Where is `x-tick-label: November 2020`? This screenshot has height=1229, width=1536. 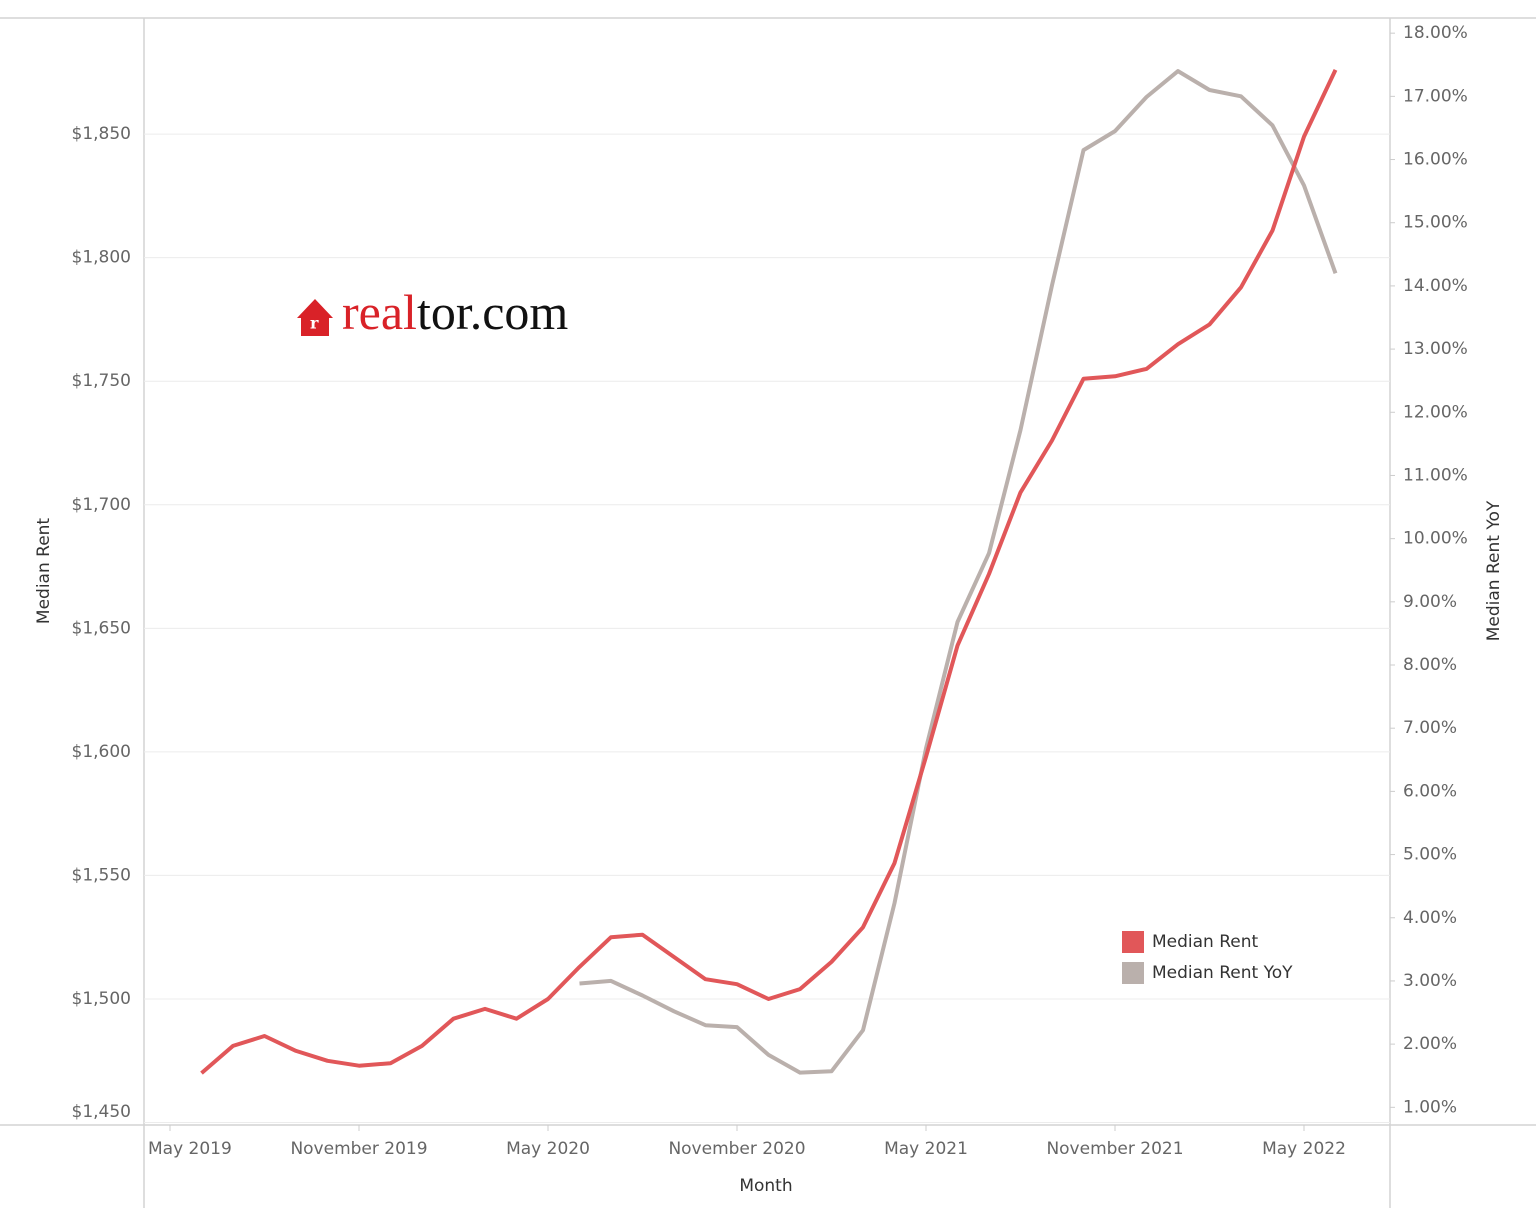
x-tick-label: November 2020 is located at coordinates (736, 1149).